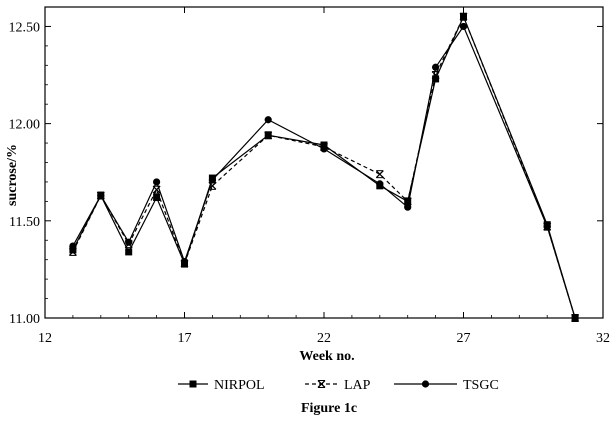 The width and height of the screenshot is (610, 426). Describe the element at coordinates (324, 338) in the screenshot. I see `x-tick-label: 22` at that location.